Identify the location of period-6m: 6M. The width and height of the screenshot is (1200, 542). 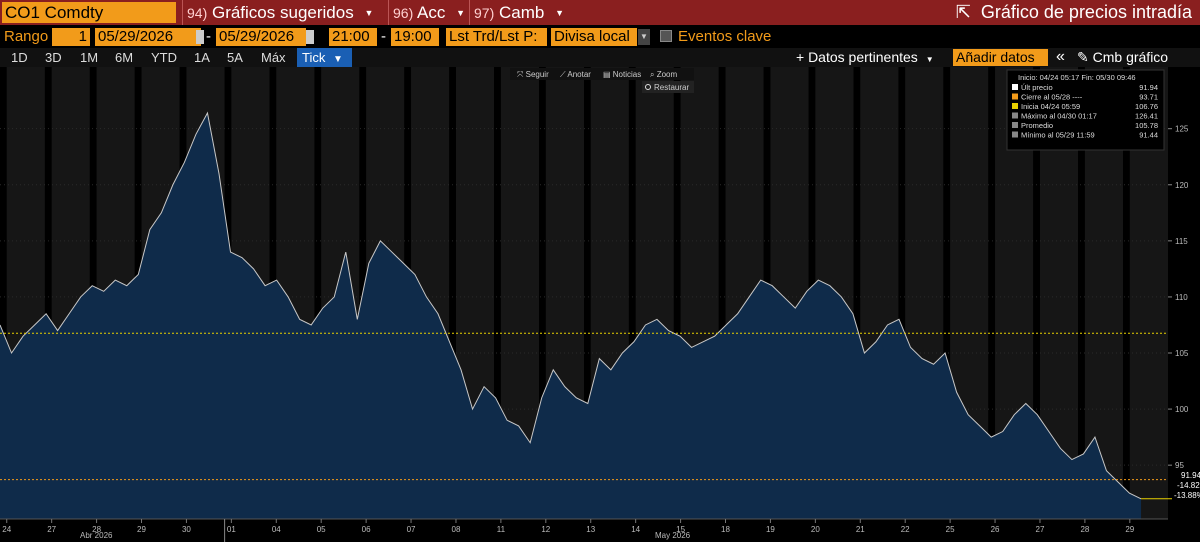
(124, 57).